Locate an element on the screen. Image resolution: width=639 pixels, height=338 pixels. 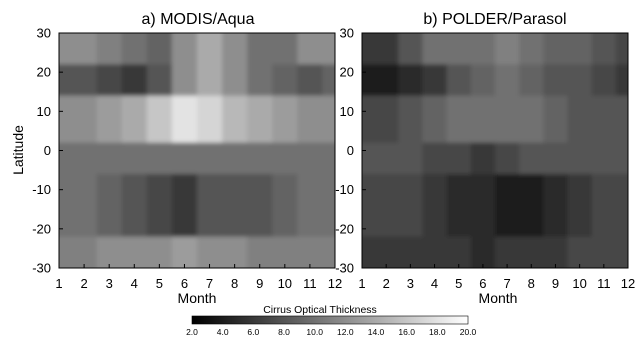
colorbar-tick-label: 4.0 is located at coordinates (223, 332).